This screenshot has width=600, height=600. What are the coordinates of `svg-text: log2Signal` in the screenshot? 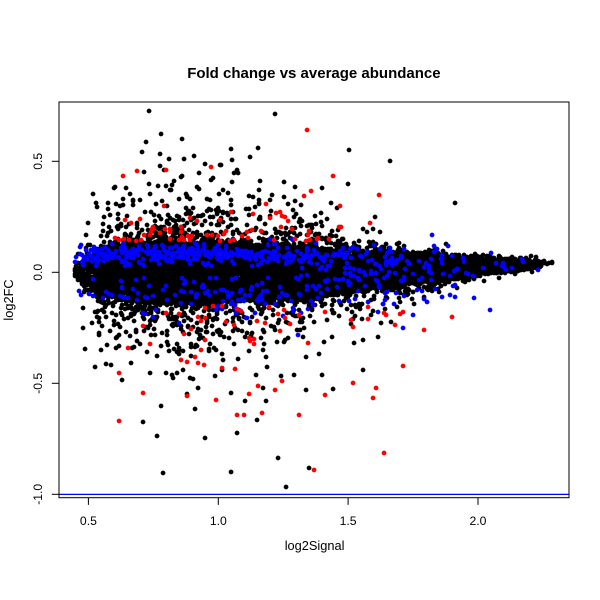 It's located at (315, 545).